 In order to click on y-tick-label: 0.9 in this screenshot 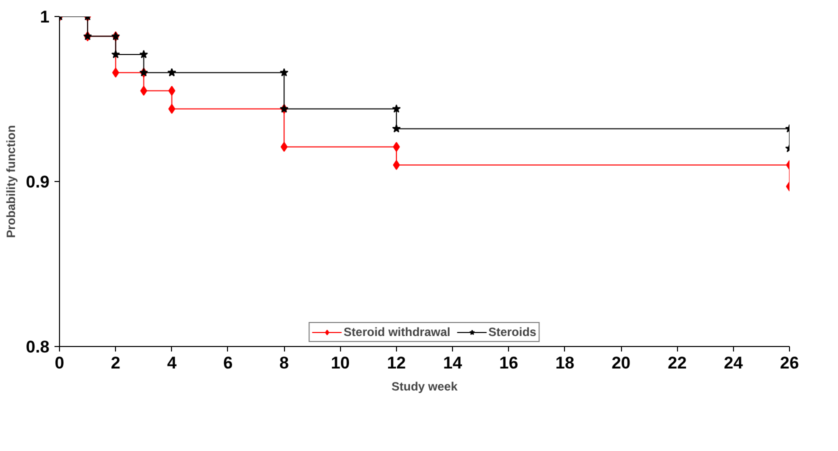, I will do `click(38, 182)`.